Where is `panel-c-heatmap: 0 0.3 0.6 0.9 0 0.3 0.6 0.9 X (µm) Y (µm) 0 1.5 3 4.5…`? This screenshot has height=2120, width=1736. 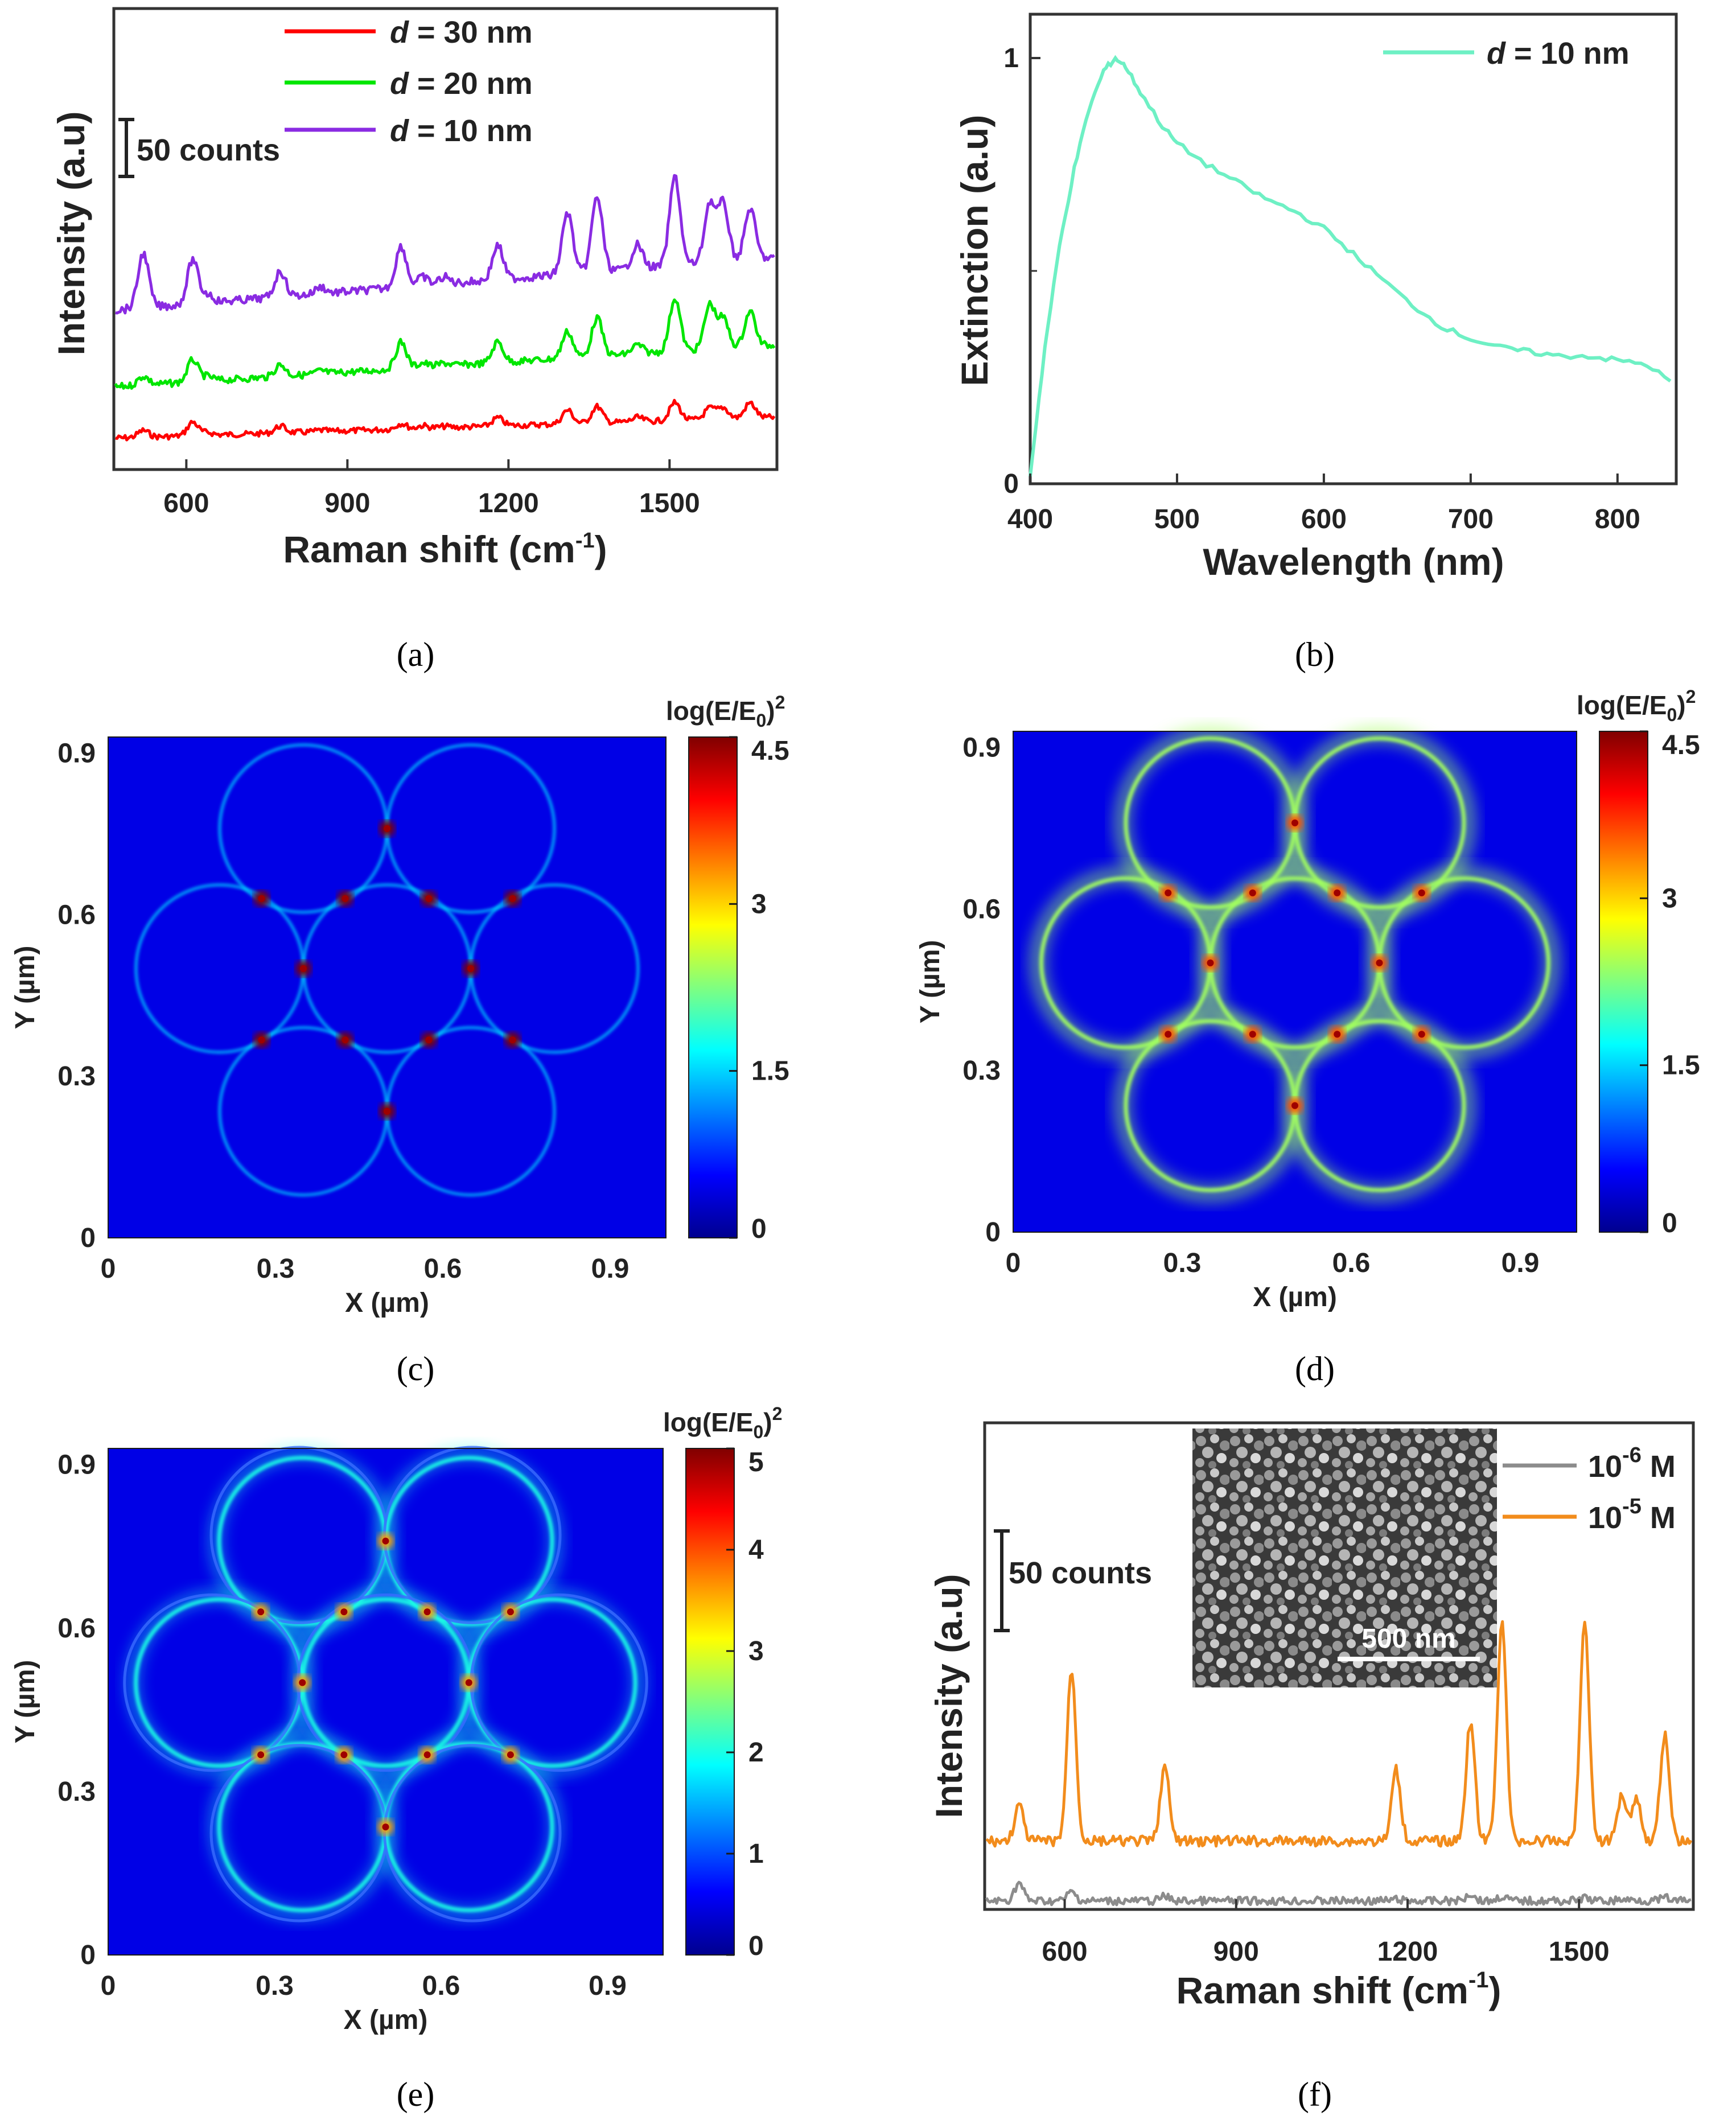
panel-c-heatmap: 0 0.3 0.6 0.9 0 0.3 0.6 0.9 X (µm) Y (µm) 0 1.5 3 4.5… is located at coordinates (399, 1005).